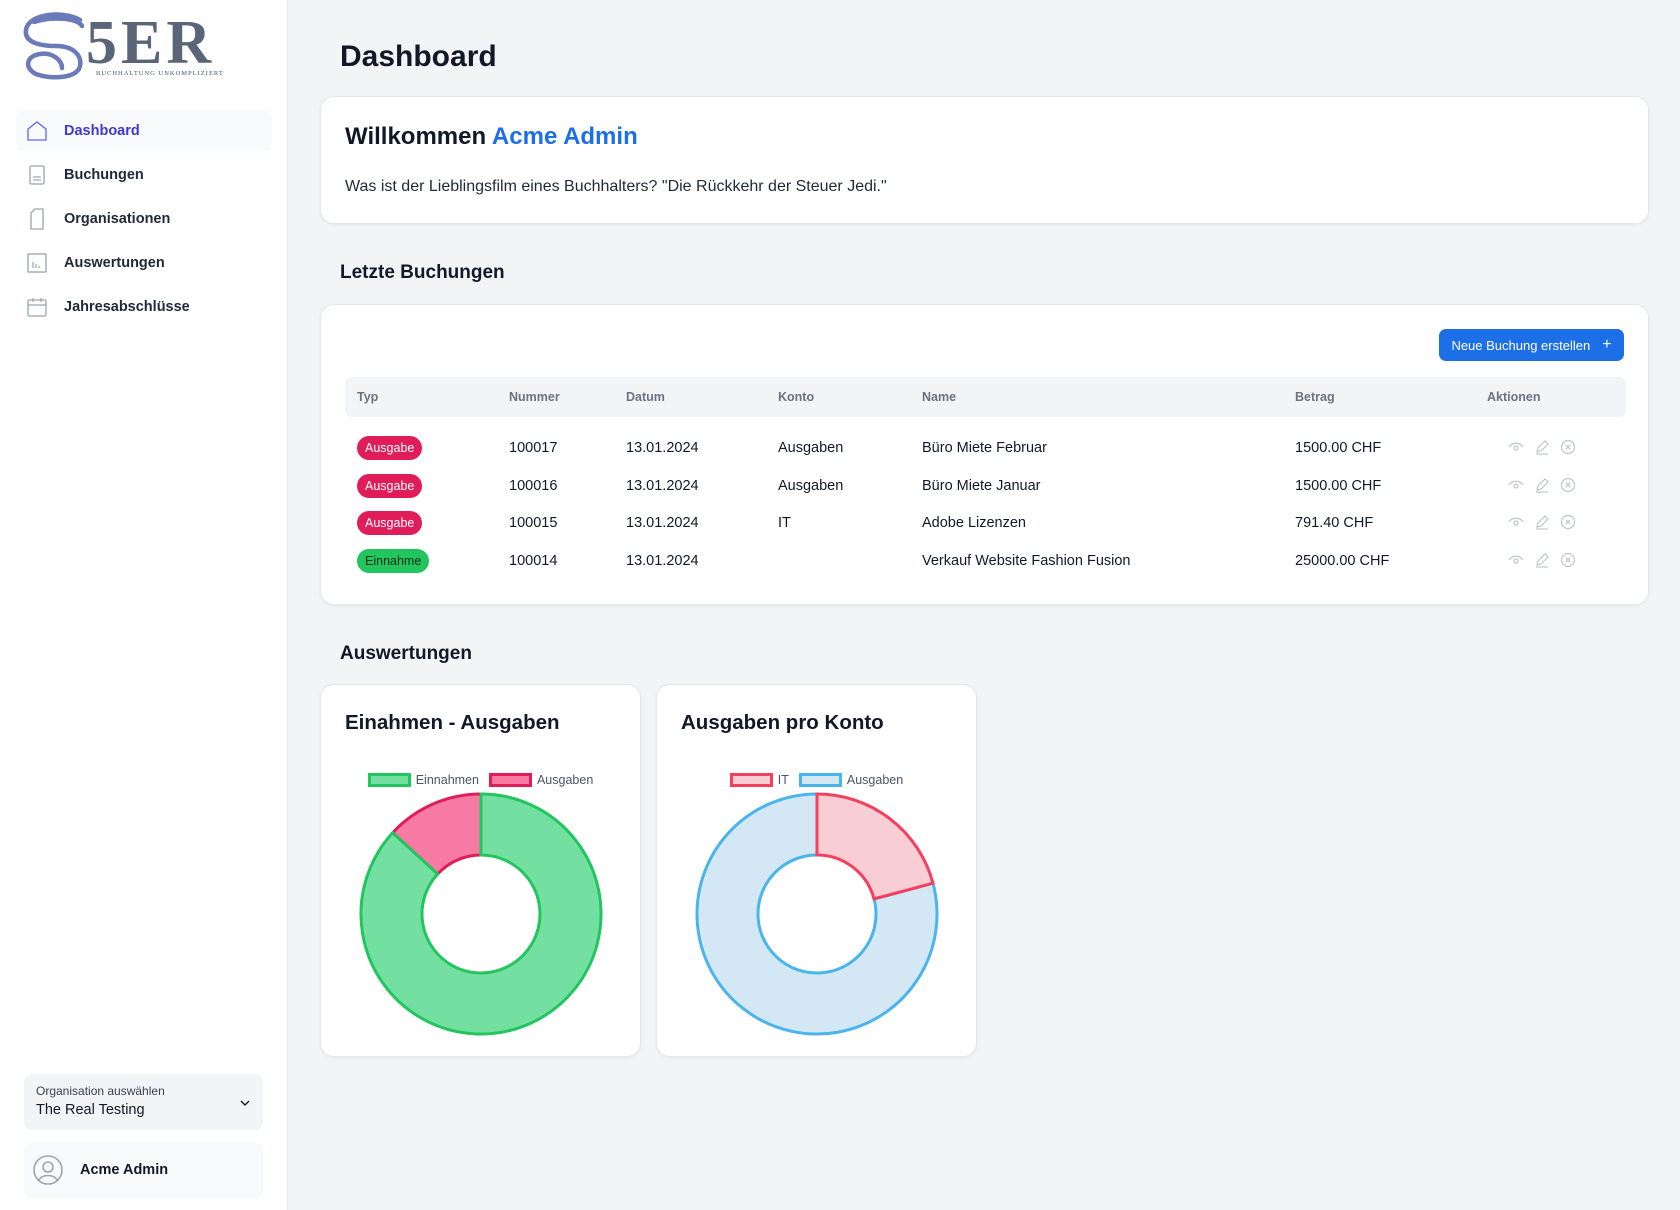 The width and height of the screenshot is (1680, 1210). Describe the element at coordinates (102, 130) in the screenshot. I see `sidebar-item-label: Dashboard` at that location.